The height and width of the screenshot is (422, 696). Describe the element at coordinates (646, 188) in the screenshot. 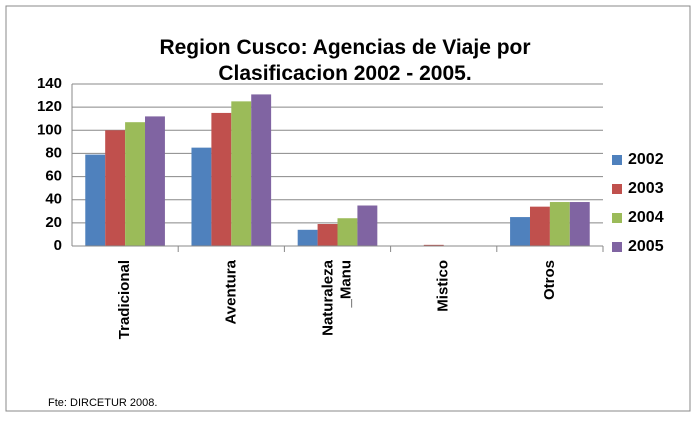

I see `legend-label: 2003` at that location.